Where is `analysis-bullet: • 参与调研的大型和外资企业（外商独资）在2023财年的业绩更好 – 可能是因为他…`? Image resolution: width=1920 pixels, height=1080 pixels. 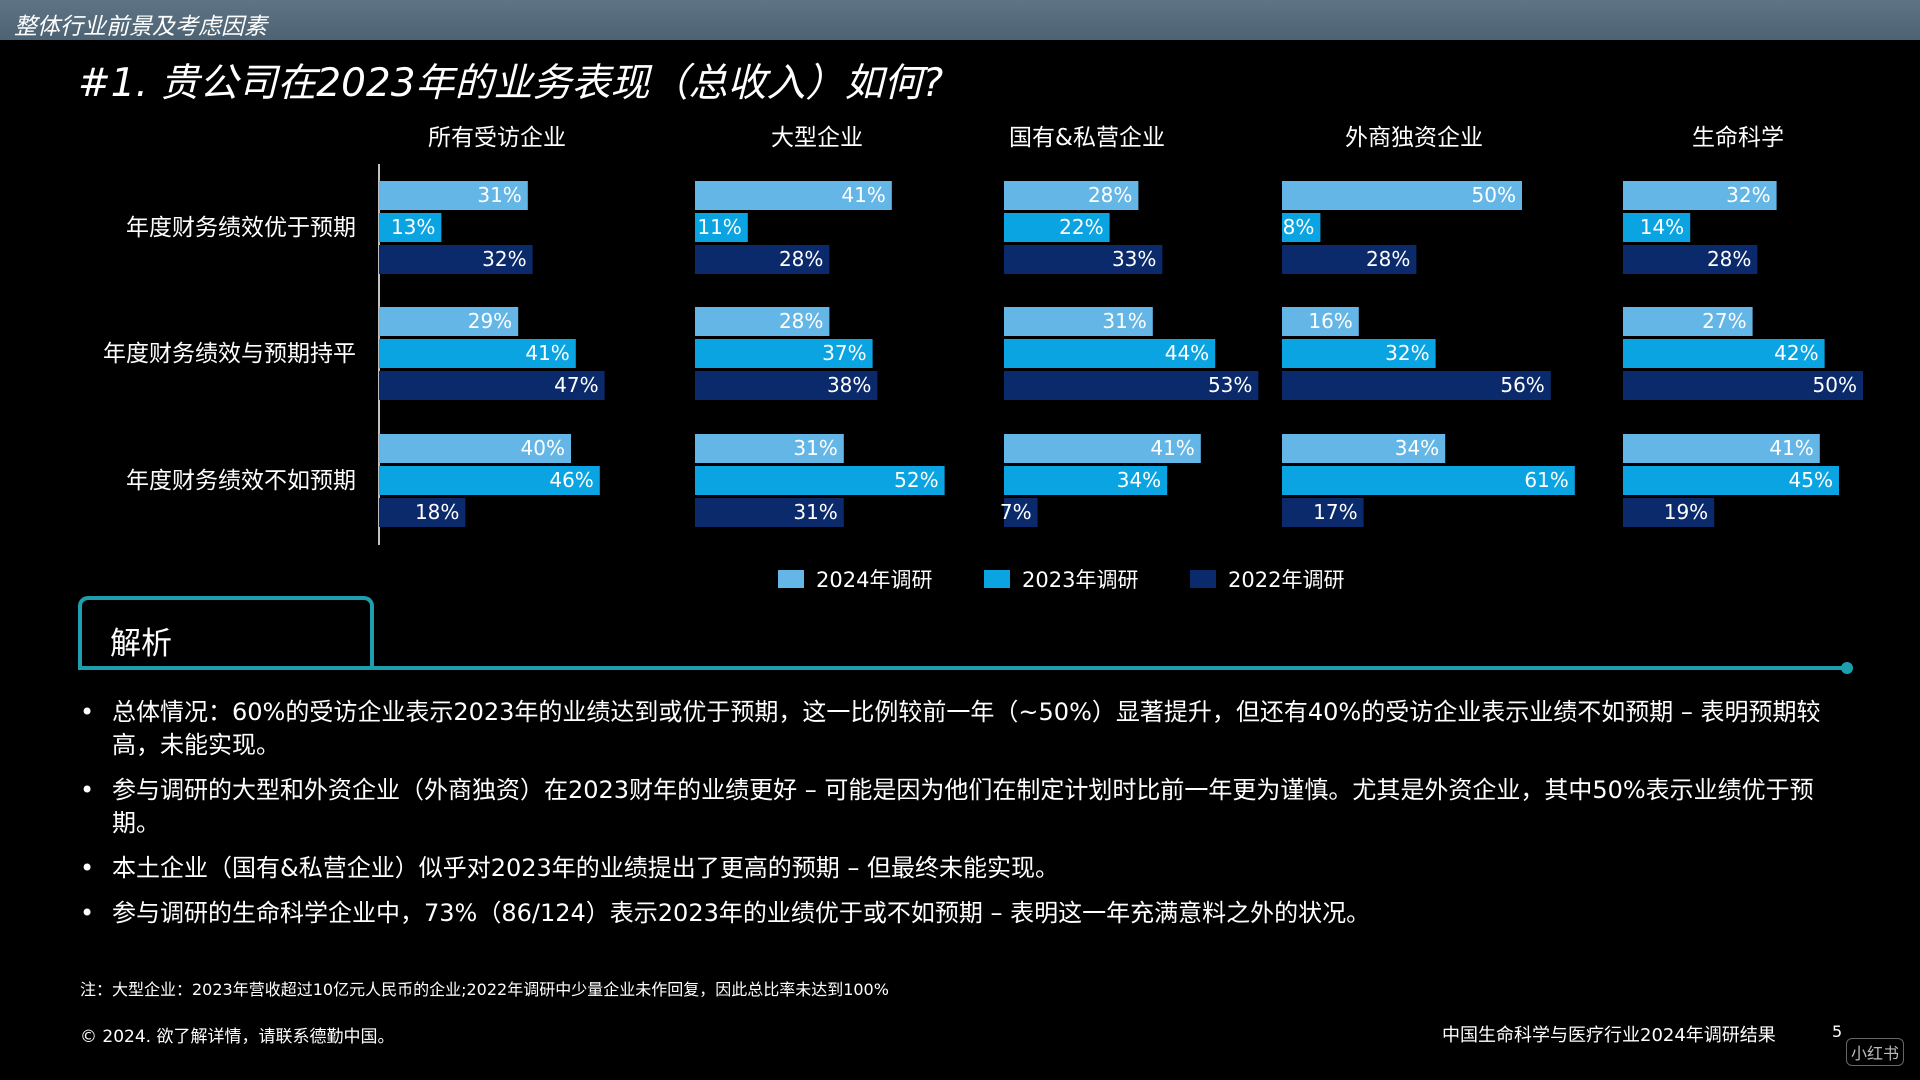
analysis-bullet: • 参与调研的大型和外资企业（外商独资）在2023财年的业绩更好 – 可能是因为他… is located at coordinates (947, 806).